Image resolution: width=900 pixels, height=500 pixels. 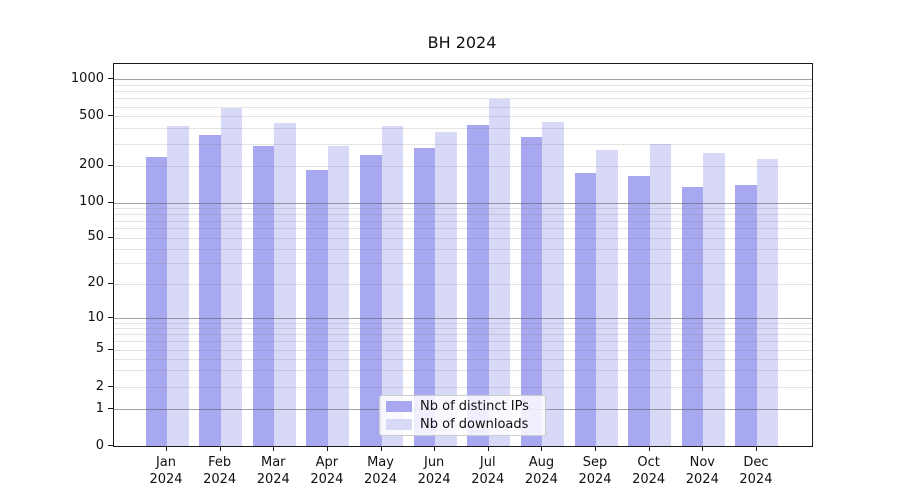 I want to click on bar-distinct-ips-feb, so click(x=210, y=290).